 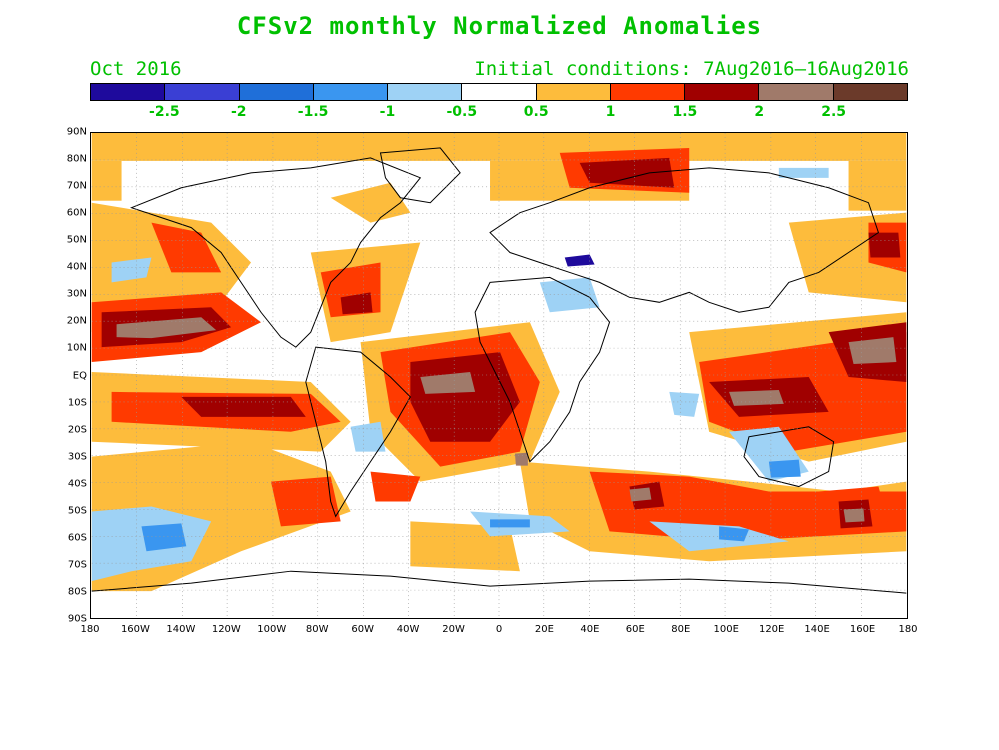 I want to click on colorbar-label: 1.5, so click(x=685, y=112).